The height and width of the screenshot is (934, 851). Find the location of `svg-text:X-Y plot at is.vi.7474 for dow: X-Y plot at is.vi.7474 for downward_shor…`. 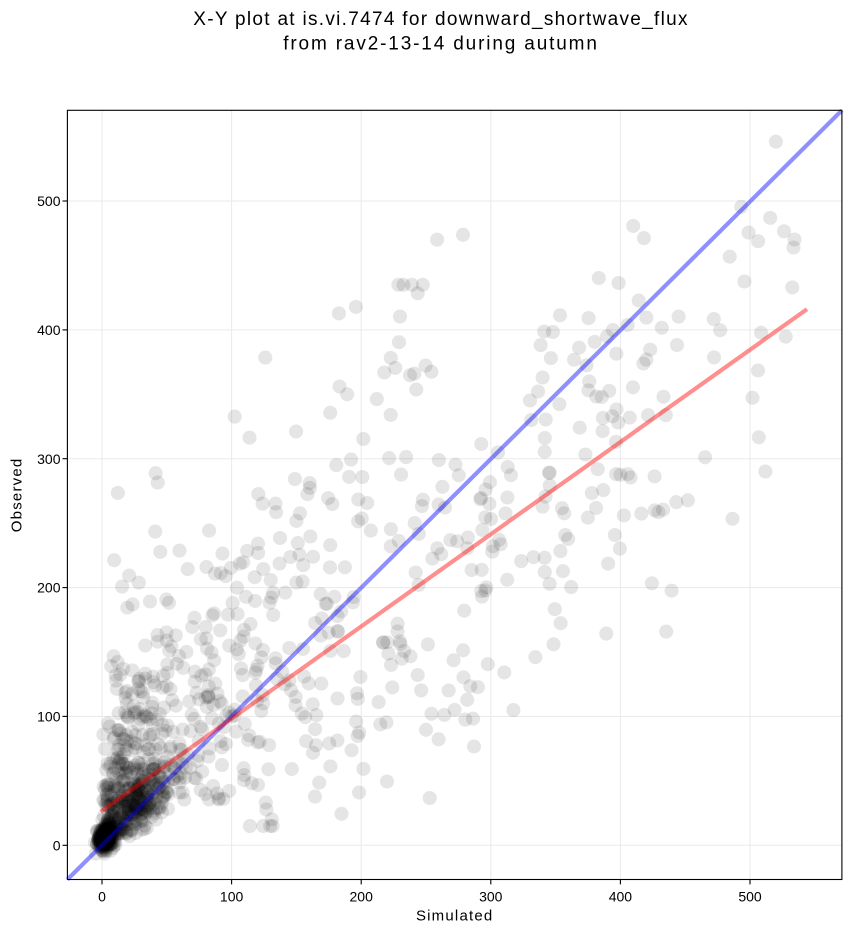

svg-text:X-Y plot at is.vi.7474 for dow: X-Y plot at is.vi.7474 for downward_shor… is located at coordinates (441, 19).